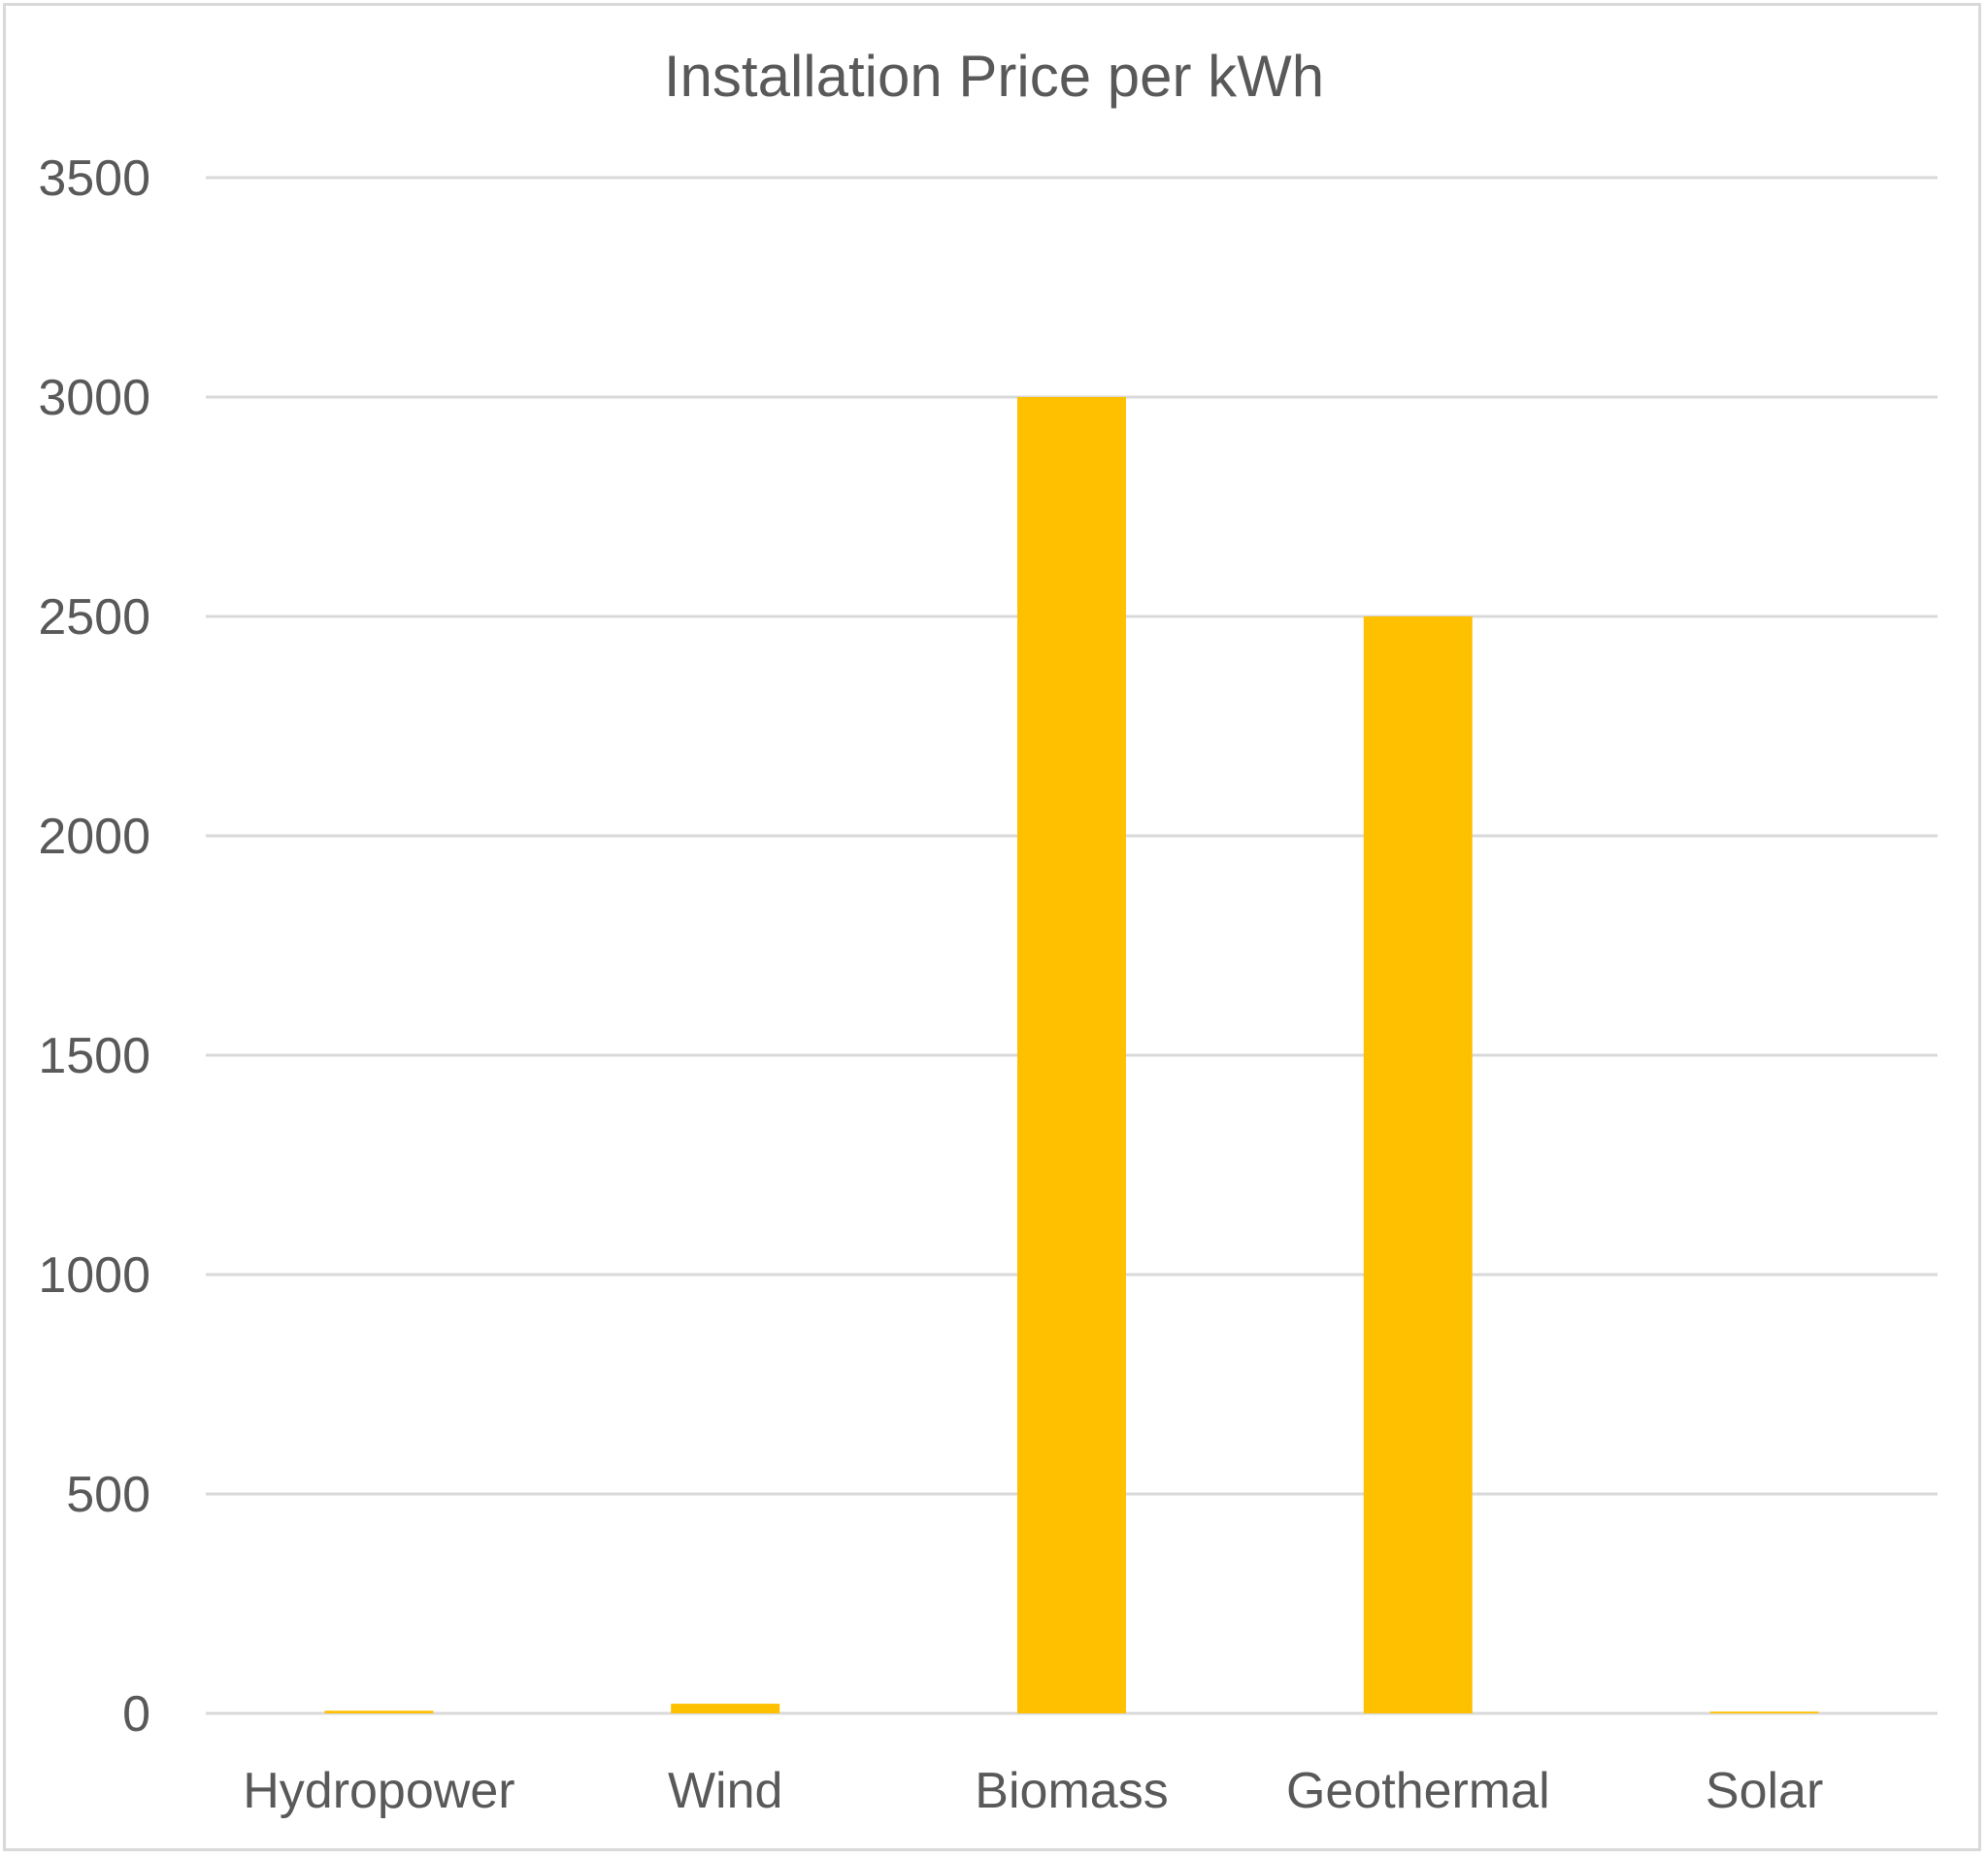  What do you see at coordinates (994, 76) in the screenshot?
I see `chart-title: Installation Price per kWh` at bounding box center [994, 76].